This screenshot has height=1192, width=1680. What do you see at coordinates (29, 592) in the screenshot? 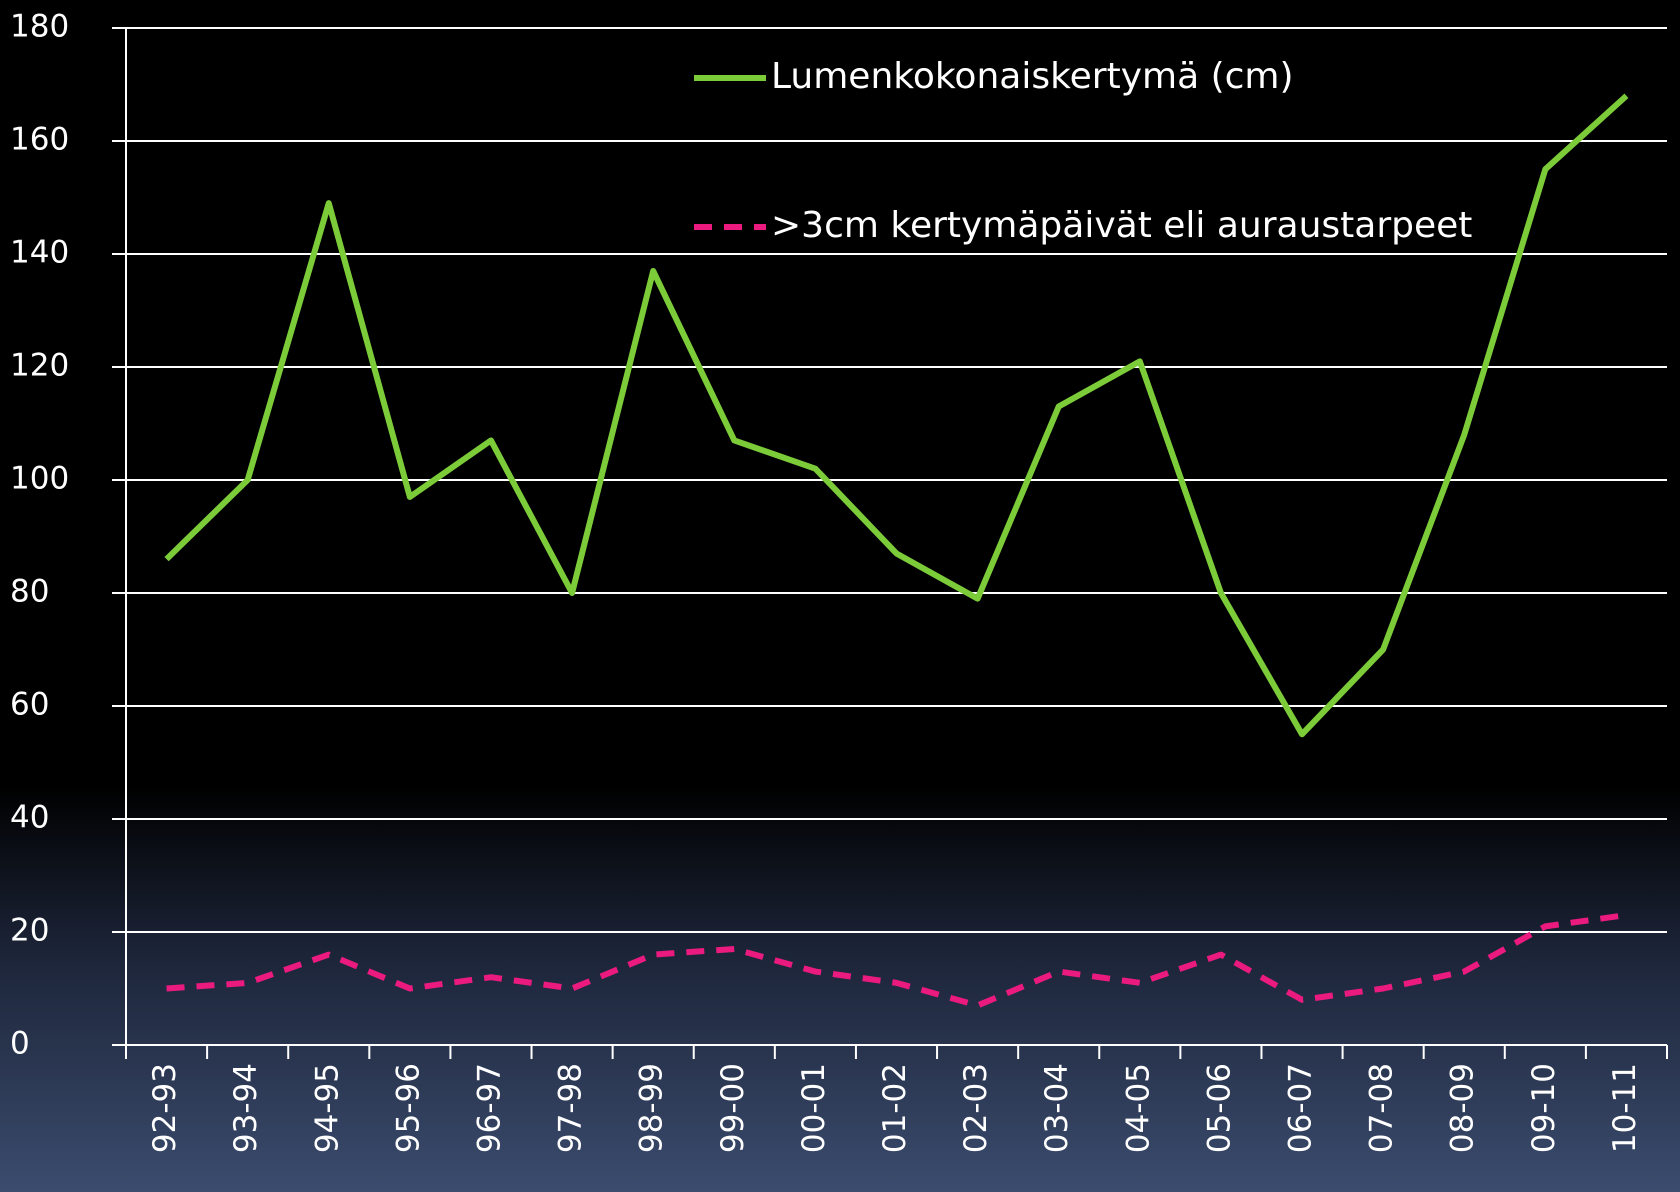
I see `y-tick-label: 80` at bounding box center [29, 592].